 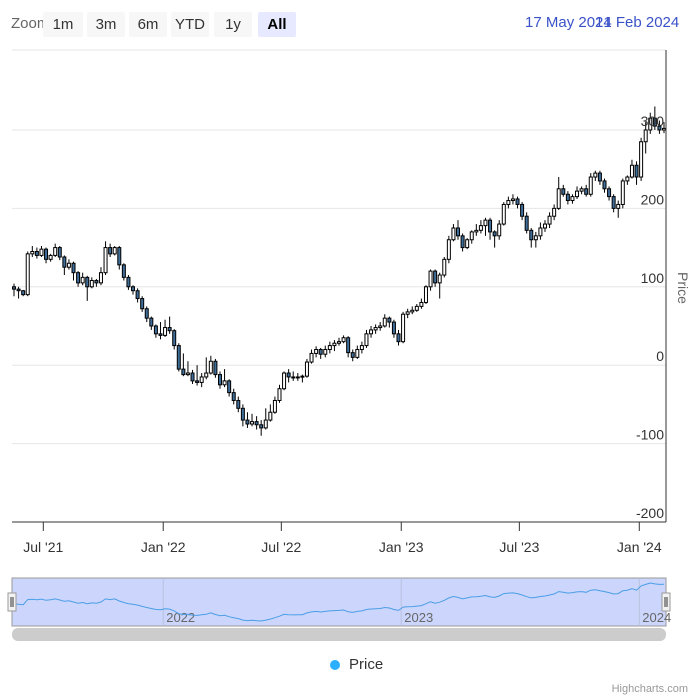 What do you see at coordinates (27, 23) in the screenshot?
I see `zoom-label: Zoom` at bounding box center [27, 23].